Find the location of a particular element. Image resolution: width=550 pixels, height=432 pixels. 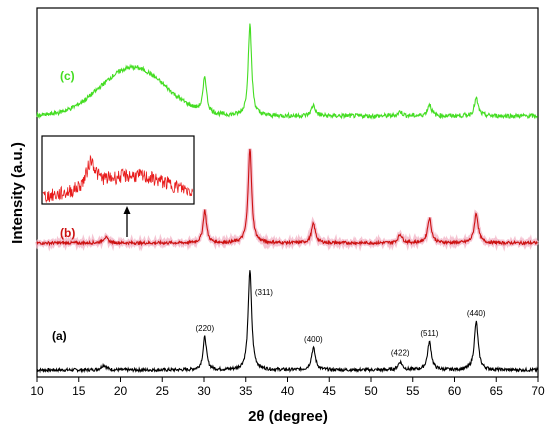

x-tick-label: 25 is located at coordinates (163, 391).